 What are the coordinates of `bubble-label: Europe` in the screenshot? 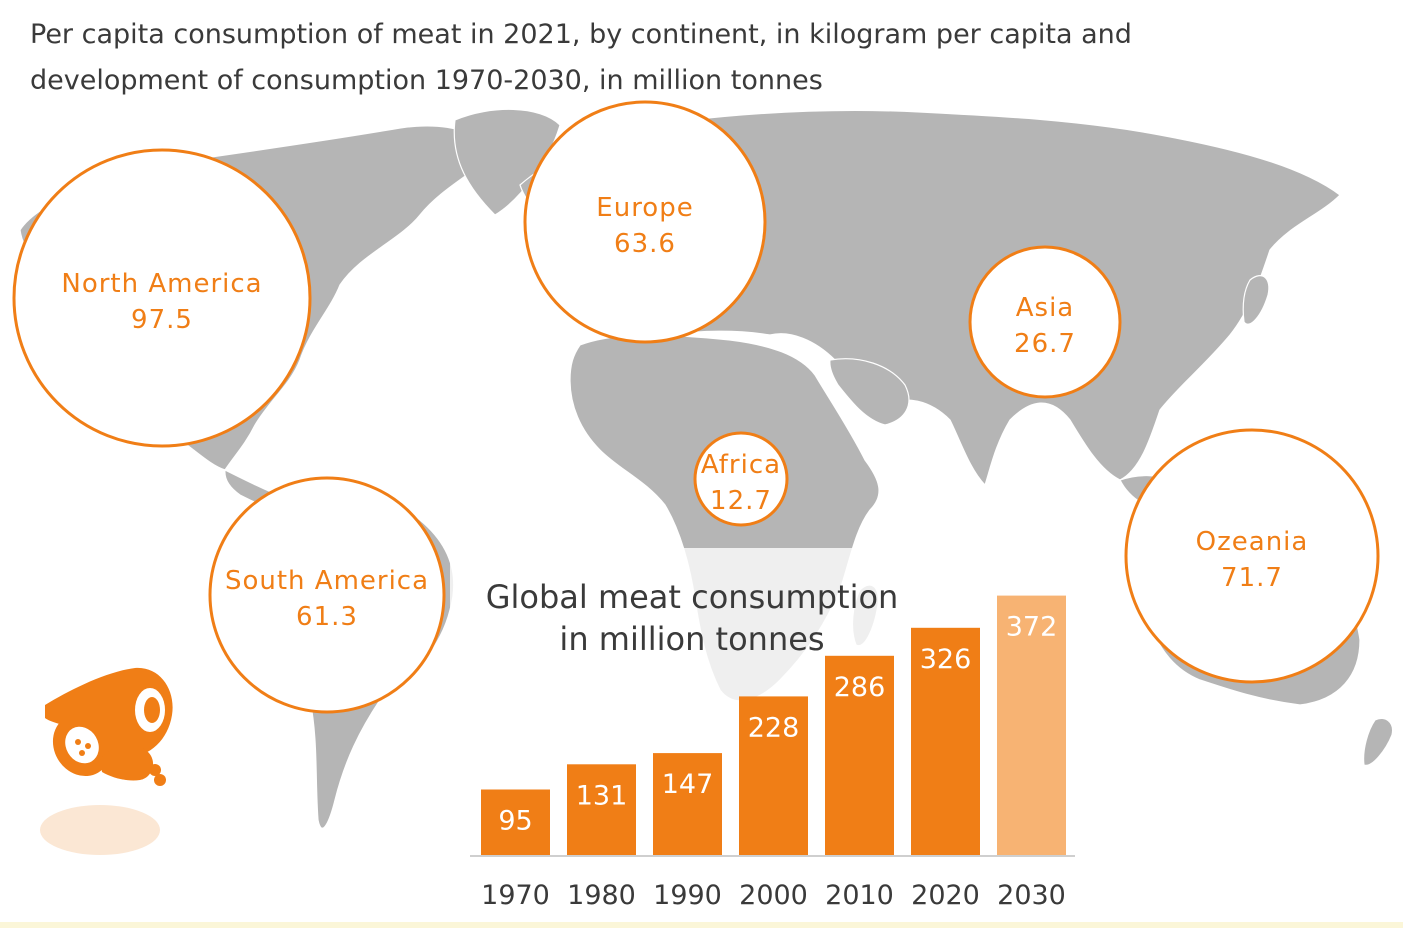 It's located at (644, 208).